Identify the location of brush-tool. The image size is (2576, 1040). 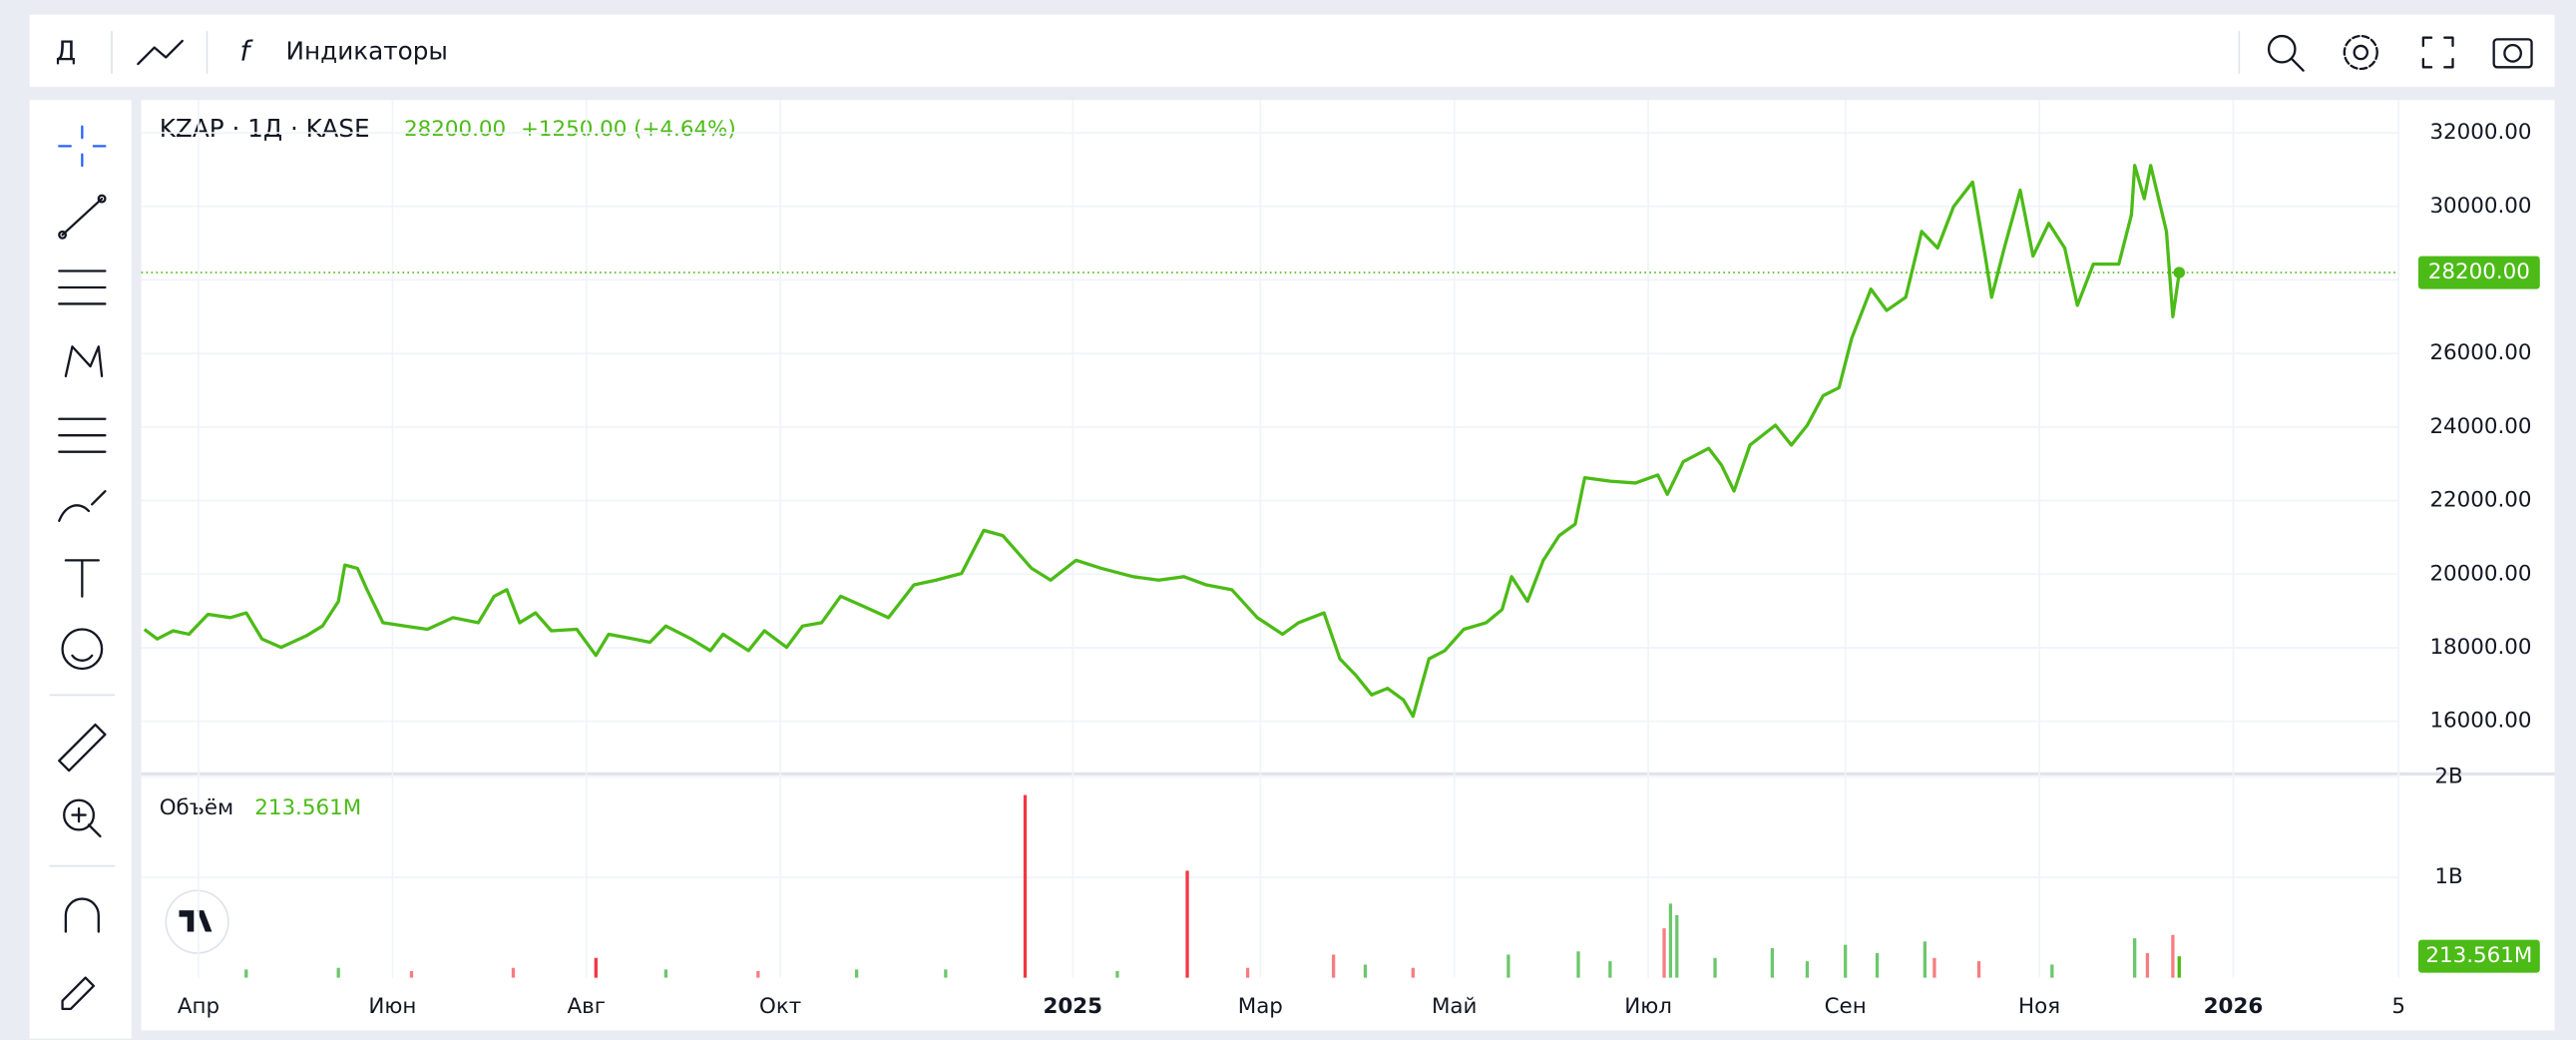
(82, 506).